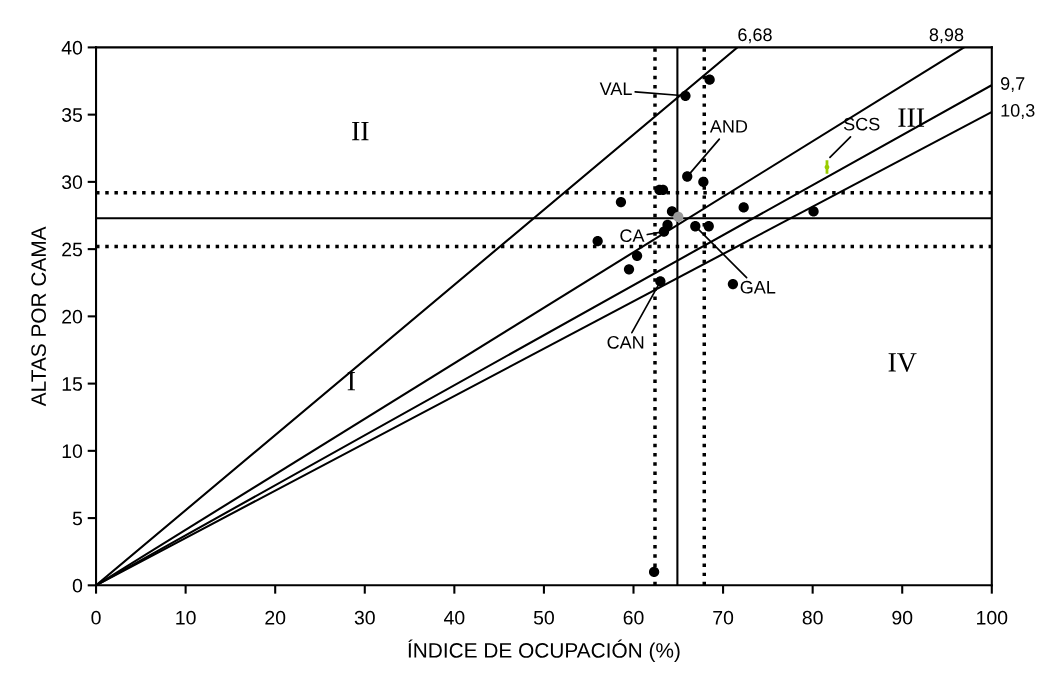 The image size is (1044, 687). What do you see at coordinates (758, 287) in the screenshot?
I see `annotation: GAL` at bounding box center [758, 287].